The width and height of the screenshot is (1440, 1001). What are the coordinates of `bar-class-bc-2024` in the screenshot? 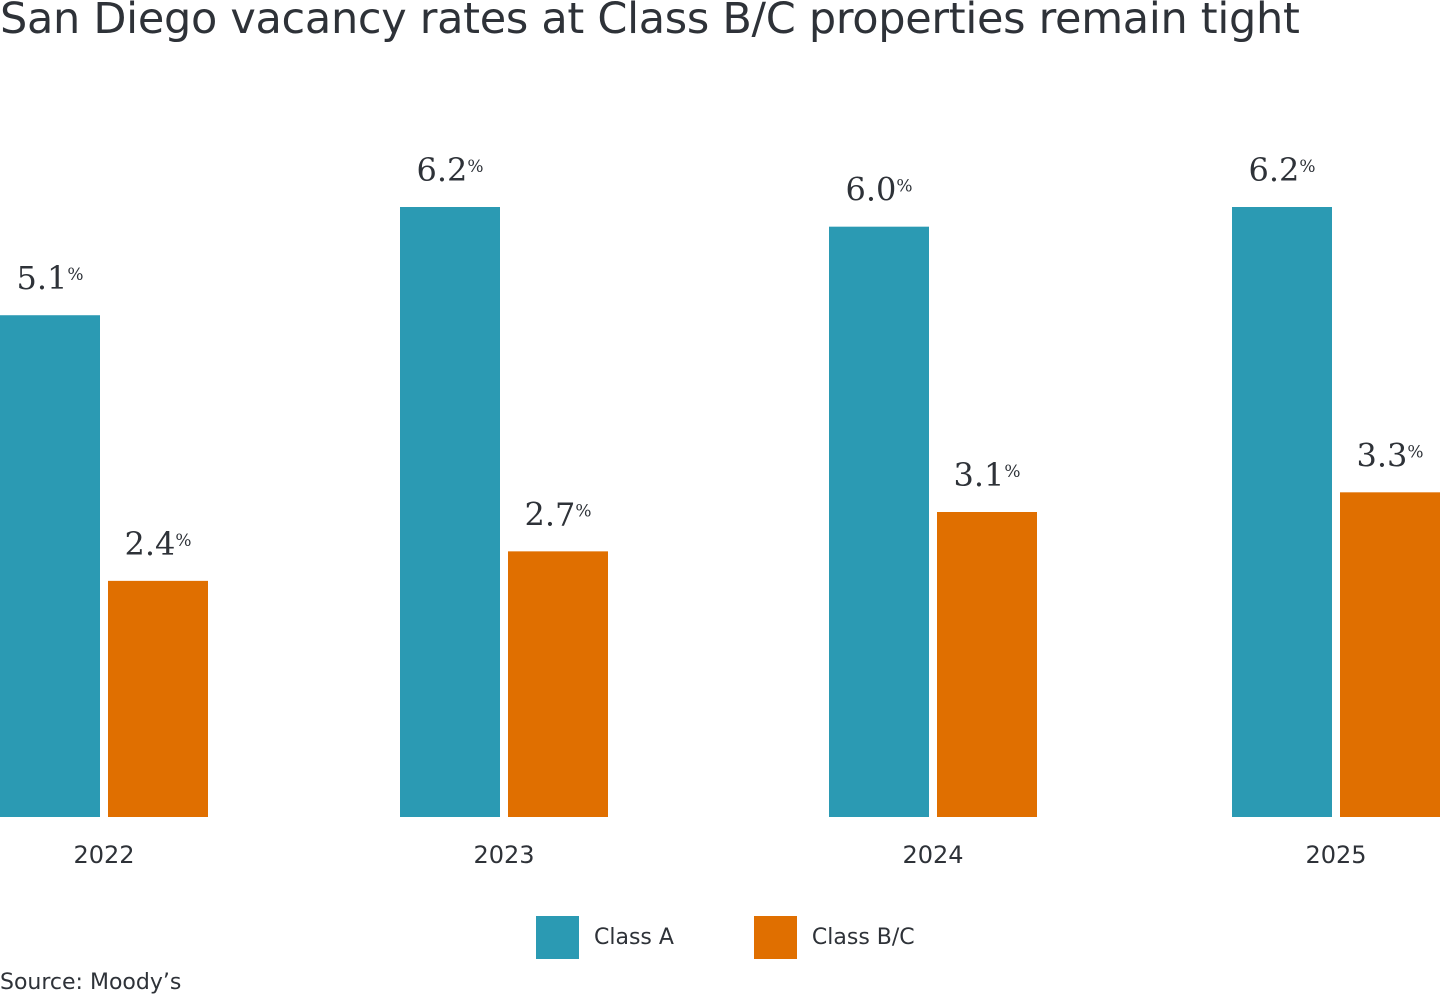 It's located at (987, 664).